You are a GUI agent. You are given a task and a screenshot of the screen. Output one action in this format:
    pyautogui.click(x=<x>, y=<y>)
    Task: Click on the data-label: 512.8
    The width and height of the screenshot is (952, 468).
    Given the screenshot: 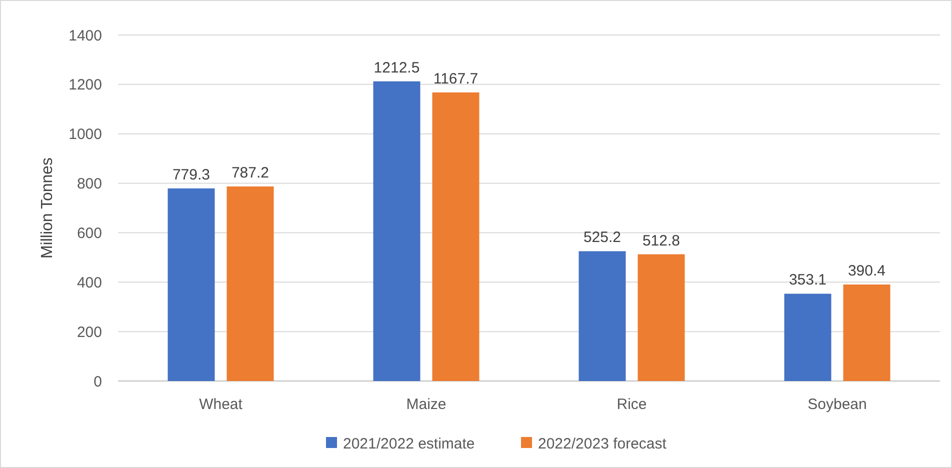 What is the action you would take?
    pyautogui.click(x=661, y=241)
    